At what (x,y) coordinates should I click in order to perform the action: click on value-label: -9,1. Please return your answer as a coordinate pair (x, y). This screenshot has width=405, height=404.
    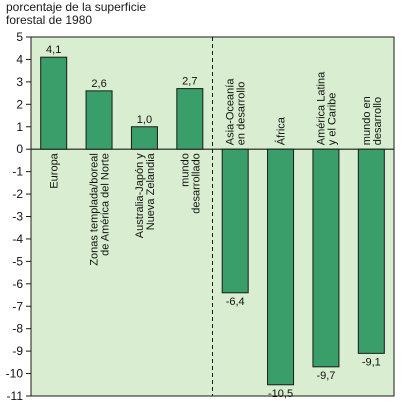
    Looking at the image, I should click on (371, 362).